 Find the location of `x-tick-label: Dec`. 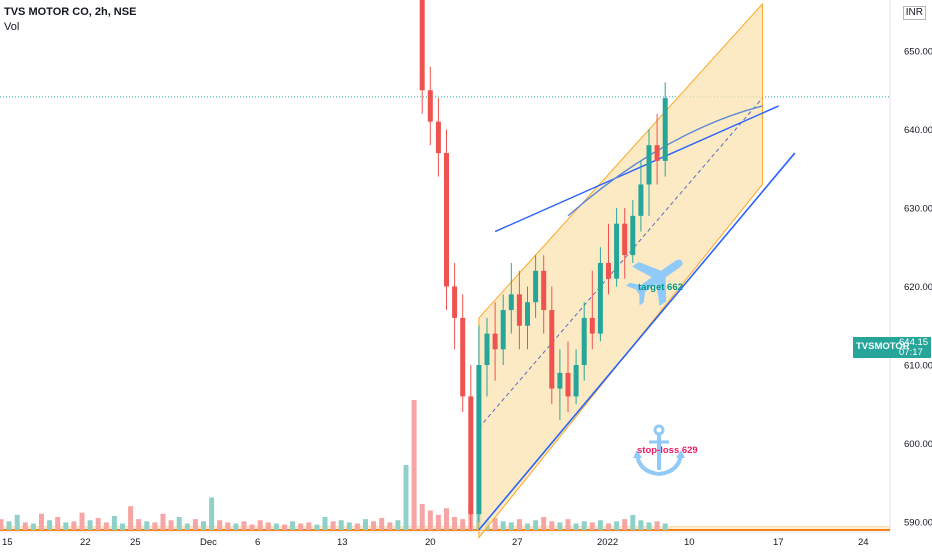

x-tick-label: Dec is located at coordinates (208, 542).